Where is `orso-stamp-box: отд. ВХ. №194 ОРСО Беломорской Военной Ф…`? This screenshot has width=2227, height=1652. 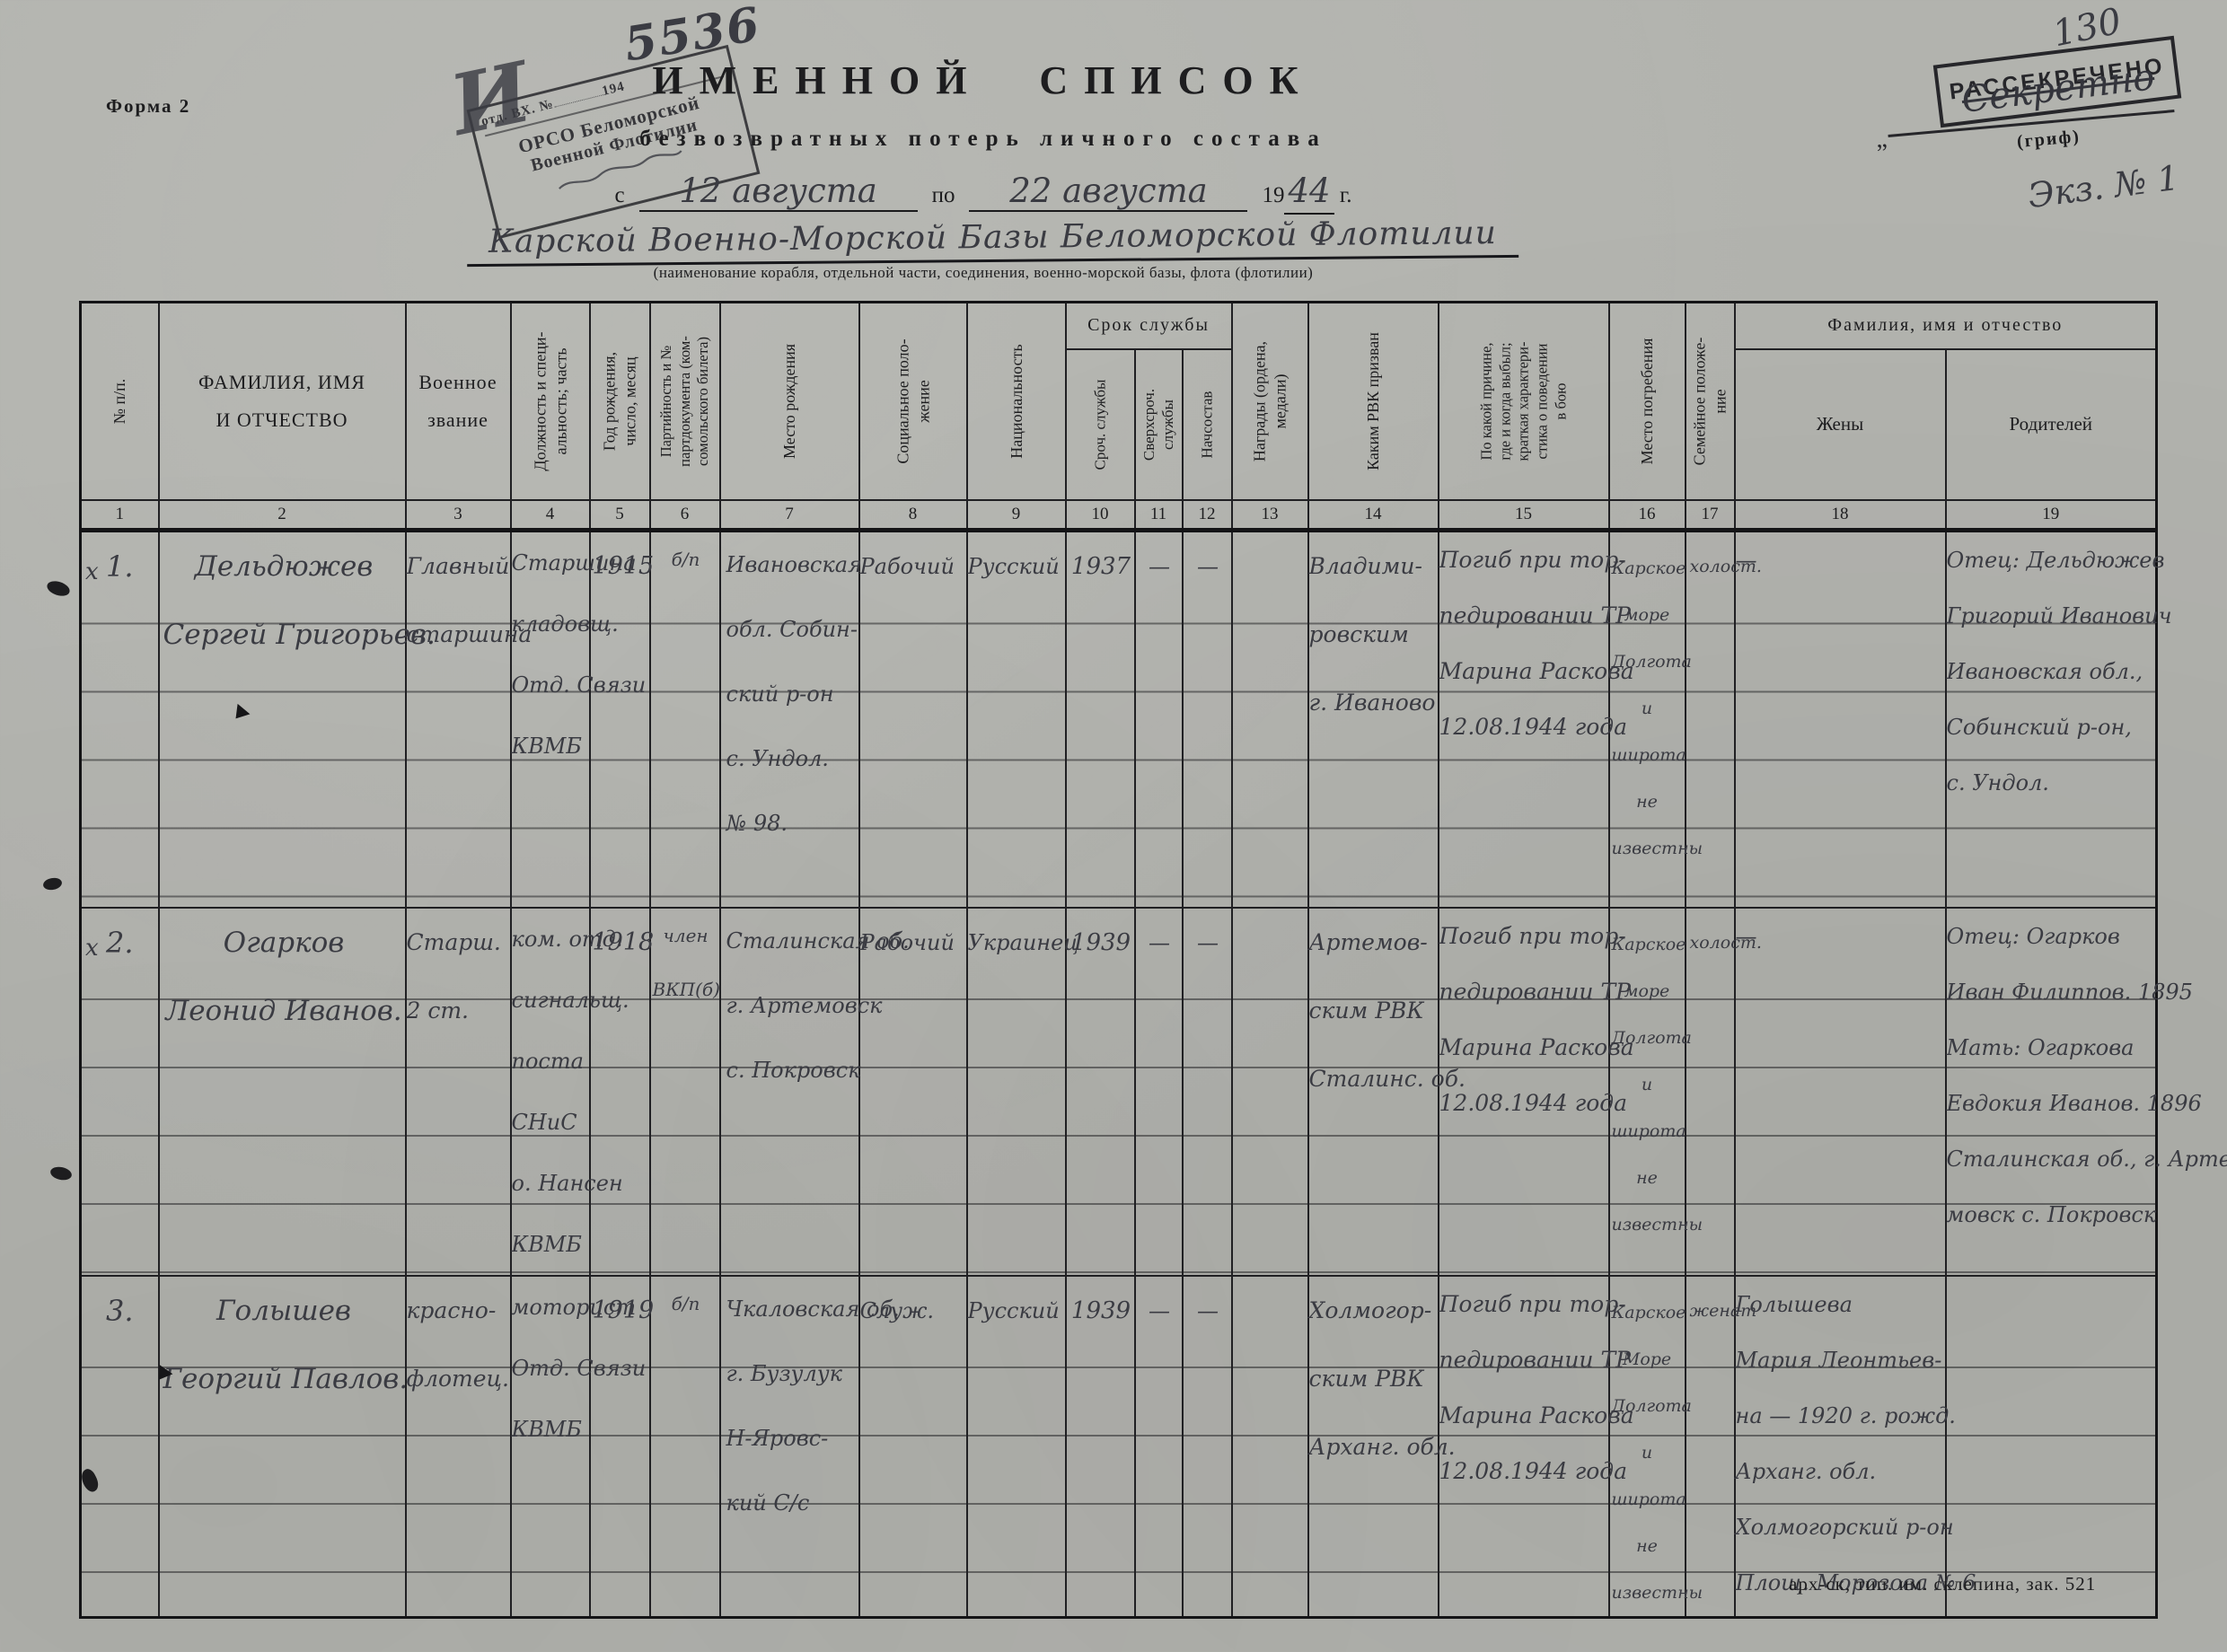 orso-stamp-box: отд. ВХ. №194 ОРСО Беломорской Военной Ф… is located at coordinates (613, 142).